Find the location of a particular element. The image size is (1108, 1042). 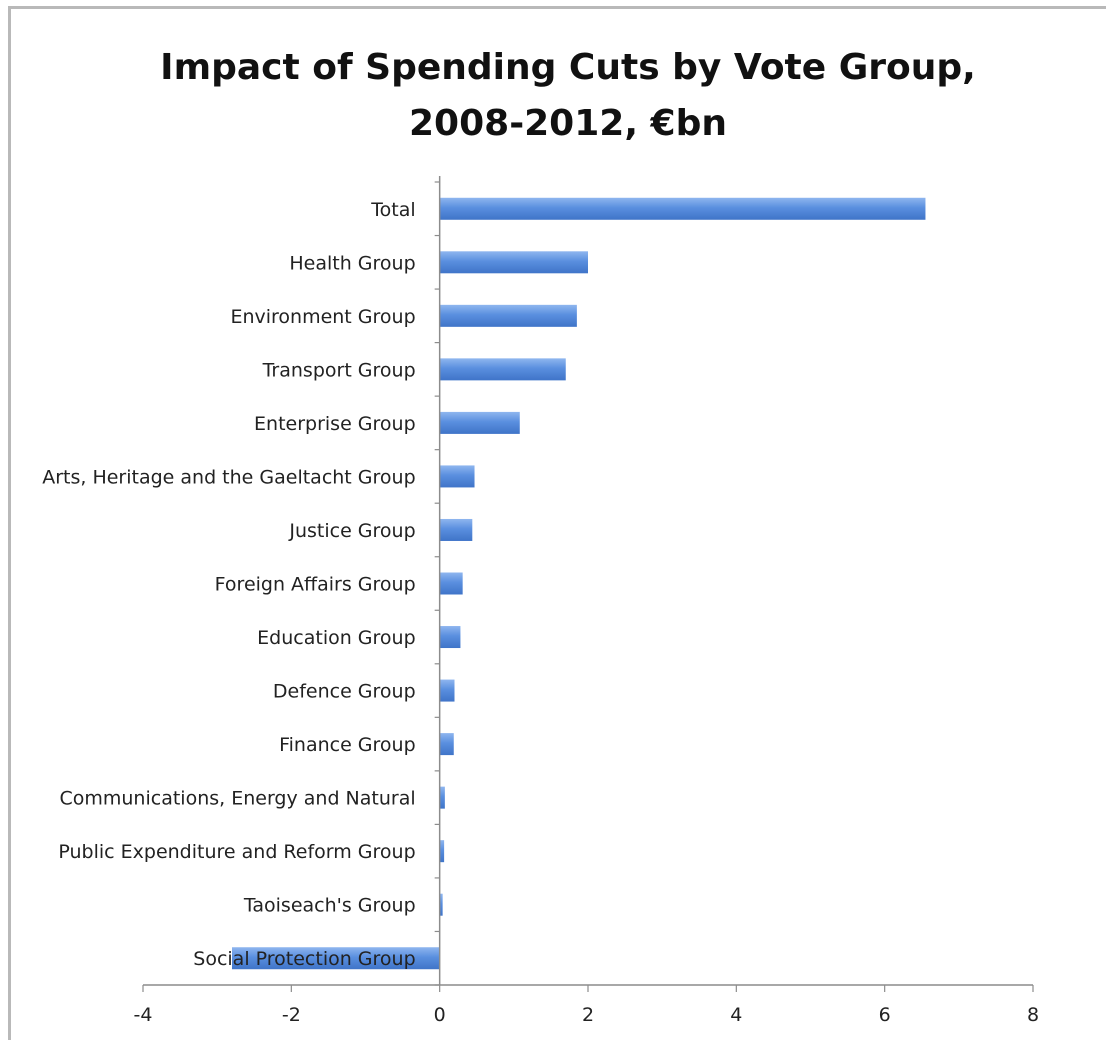

category-label: Finance Group is located at coordinates (347, 745).